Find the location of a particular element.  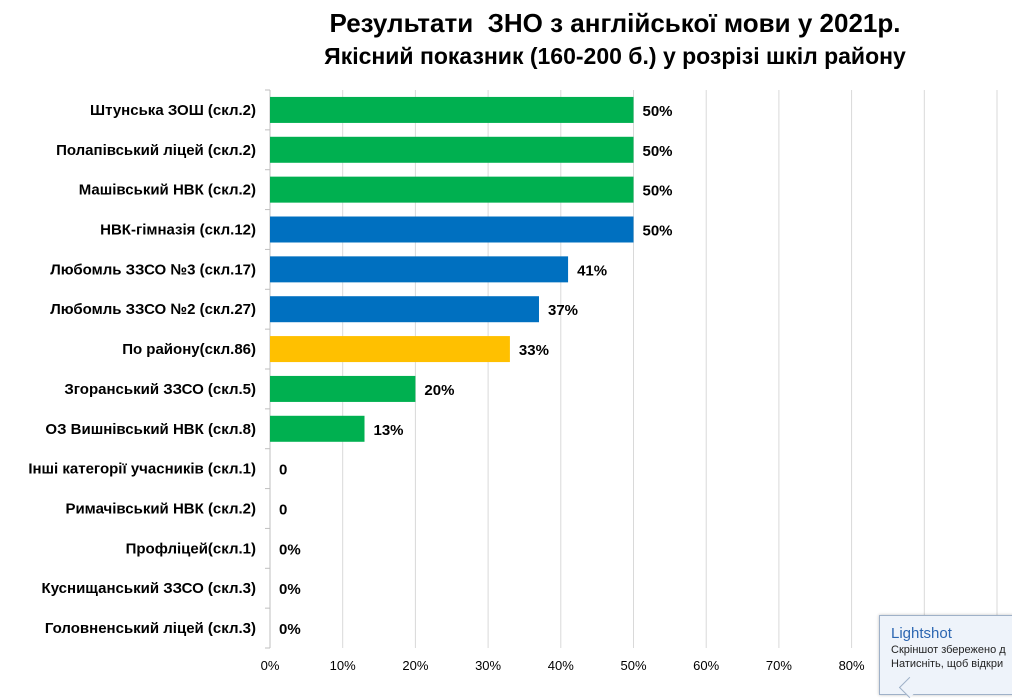

lightshot-app-name: Lightshot is located at coordinates (921, 633).